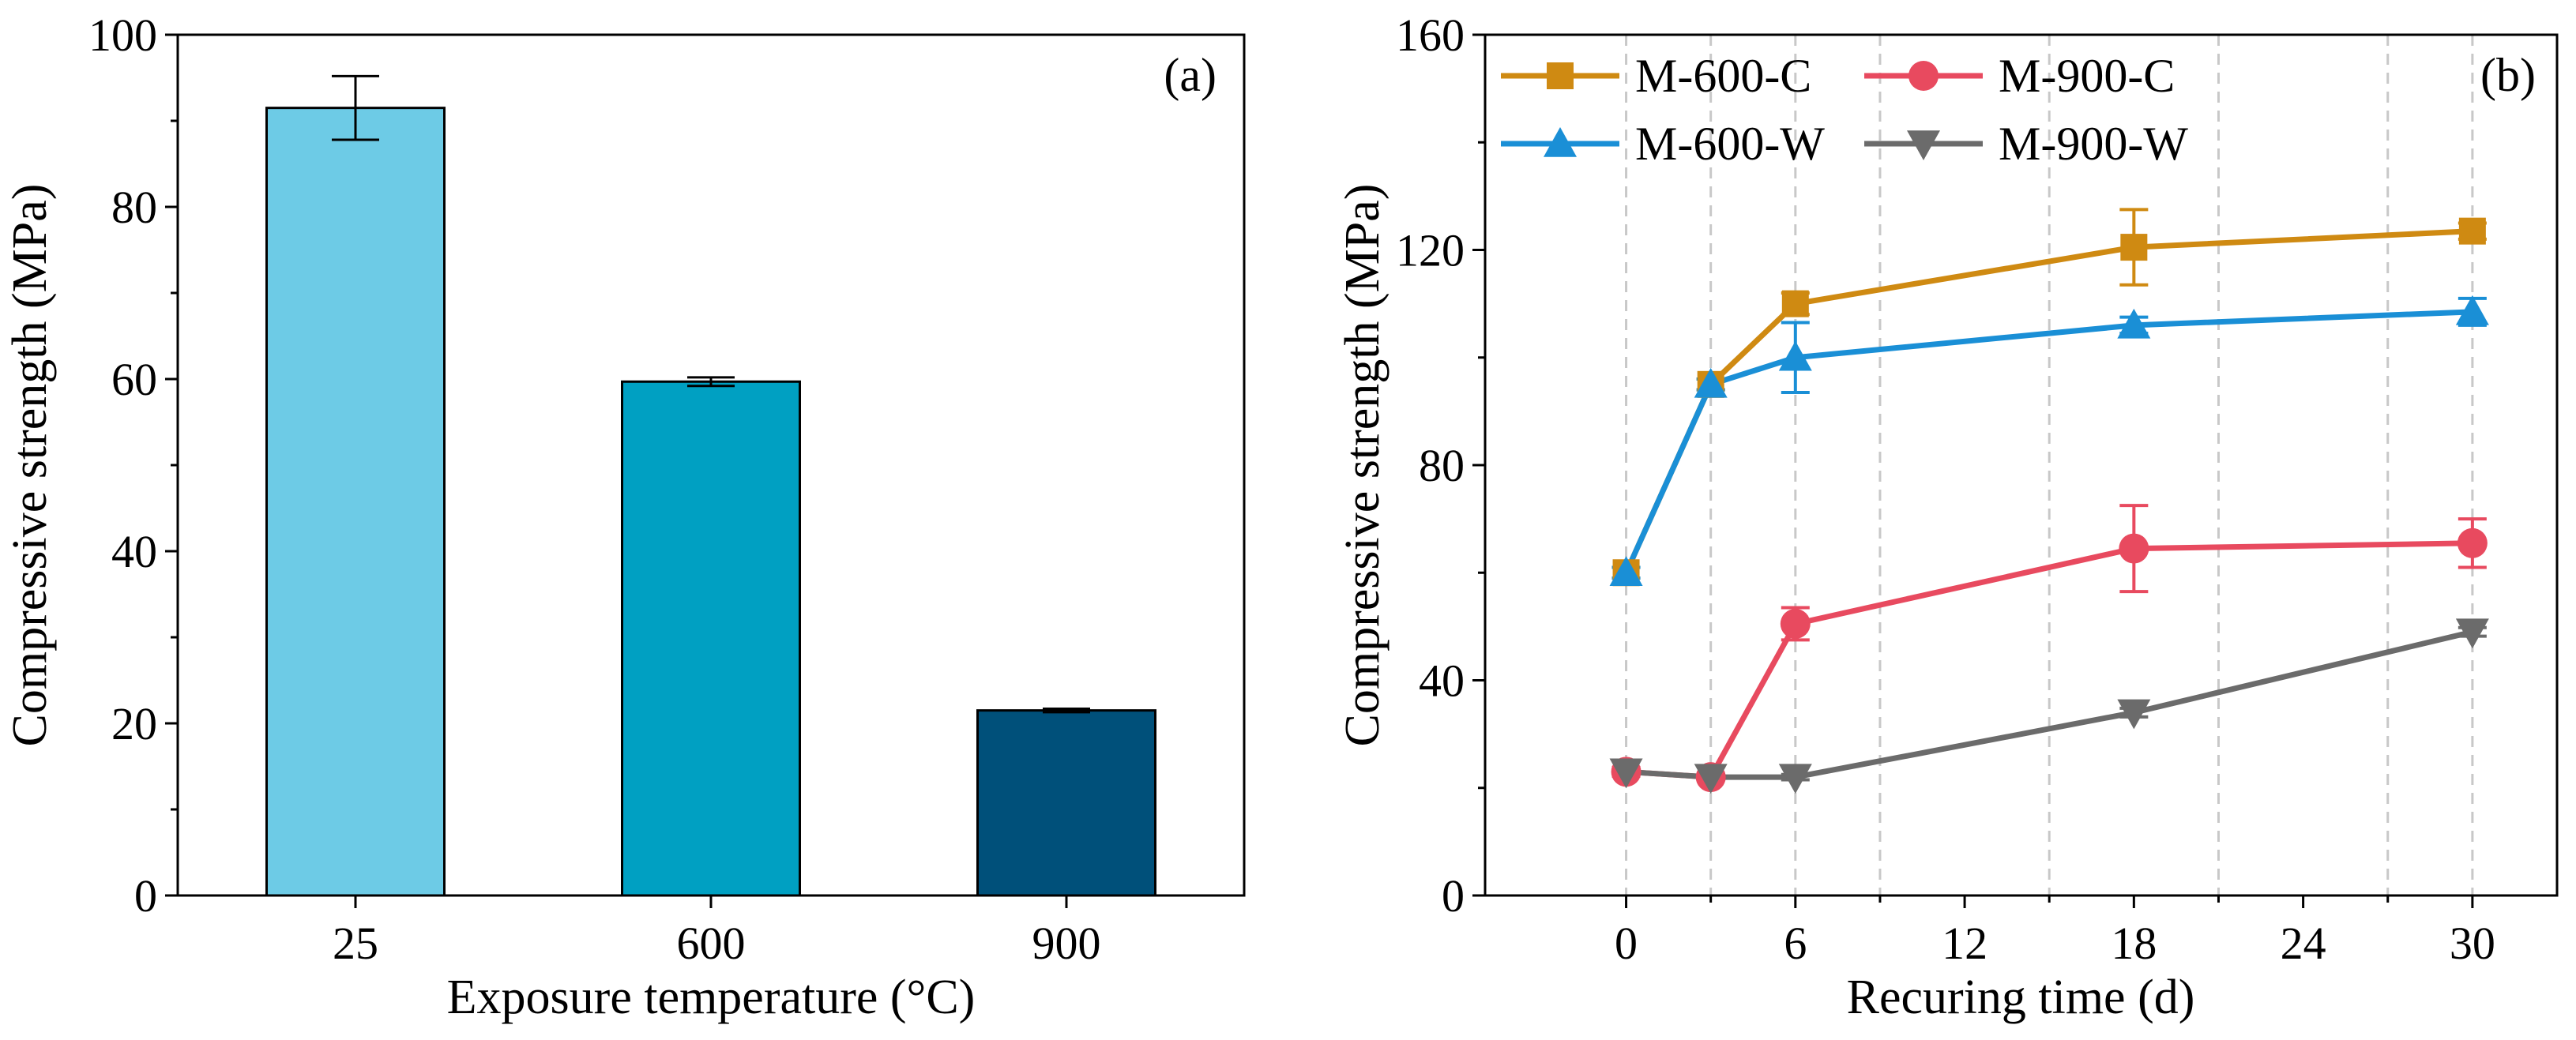 The height and width of the screenshot is (1040, 2576). Describe the element at coordinates (134, 379) in the screenshot. I see `y-tick-label-60: 60` at that location.